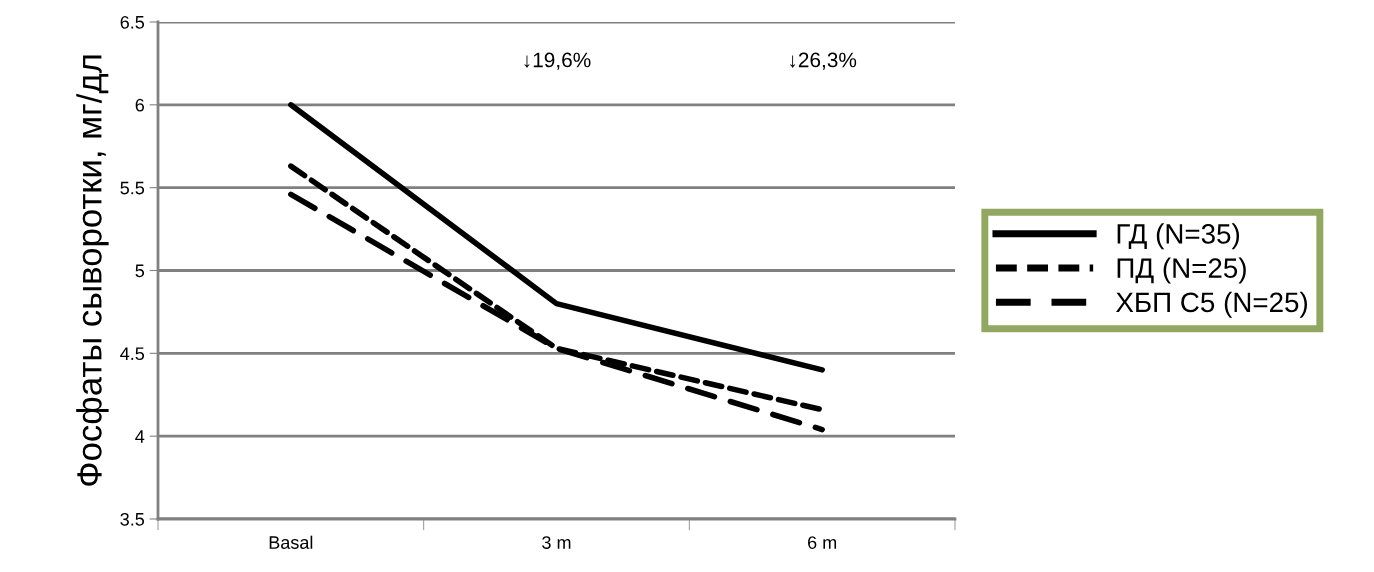 Image resolution: width=1374 pixels, height=572 pixels. What do you see at coordinates (132, 22) in the screenshot?
I see `y-tick-label: 6.5` at bounding box center [132, 22].